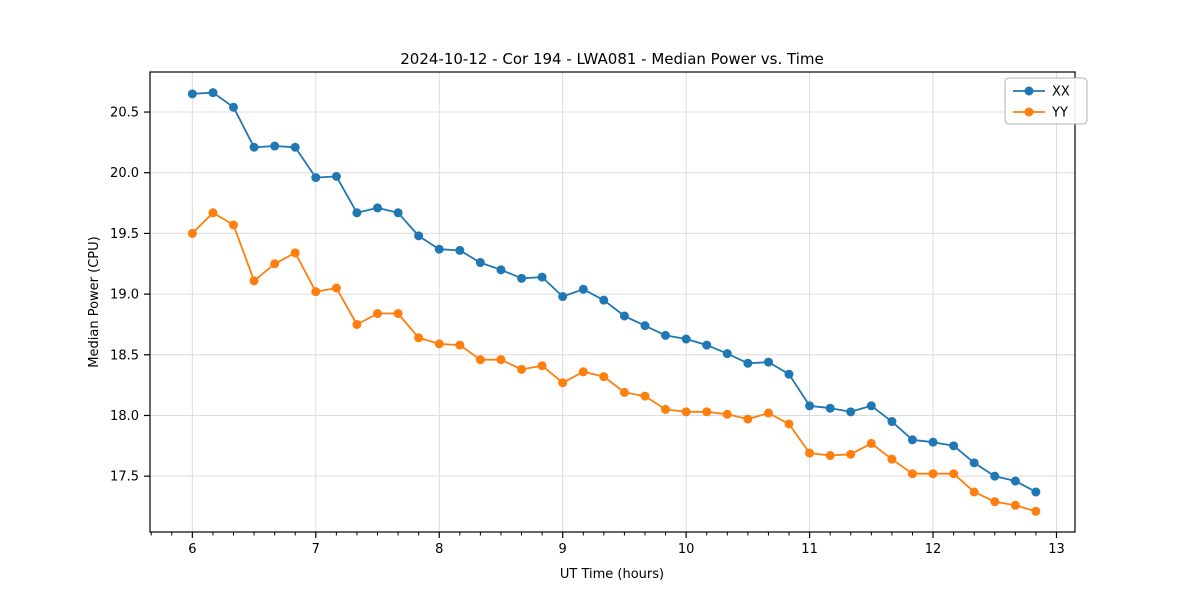 The image size is (1200, 604). I want to click on legend-marker-YY, so click(1029, 112).